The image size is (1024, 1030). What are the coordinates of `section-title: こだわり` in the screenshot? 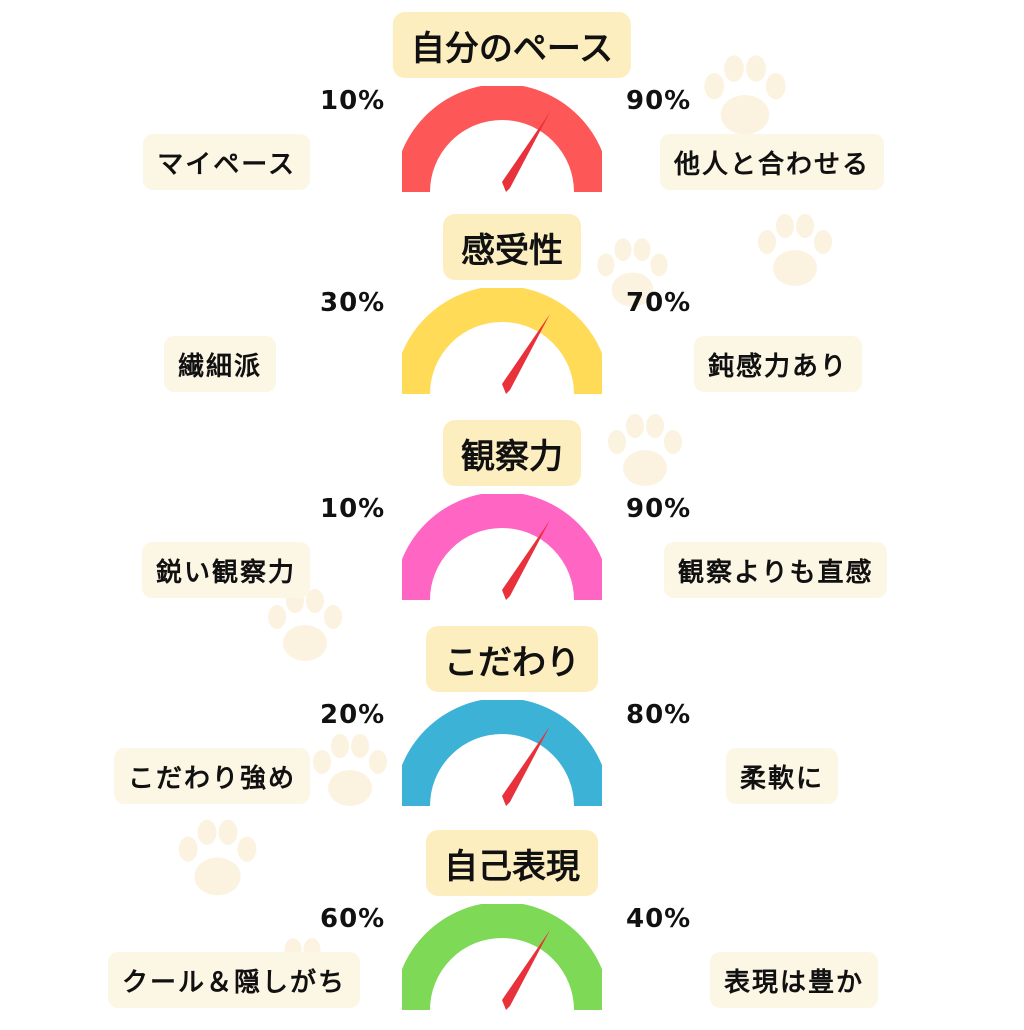 It's located at (512, 659).